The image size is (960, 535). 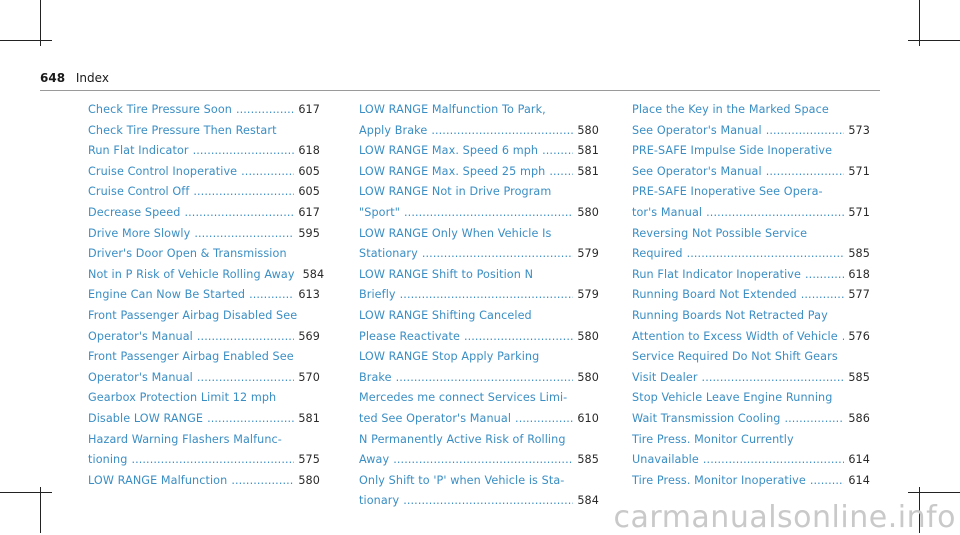 I want to click on index-entry-text: Wait Transmission Cooling, so click(x=706, y=418).